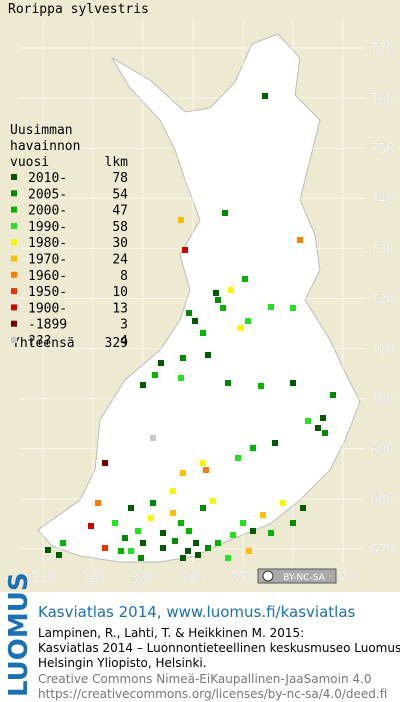 The image size is (400, 702). I want to click on legend-heading: Uusimman, so click(41, 130).